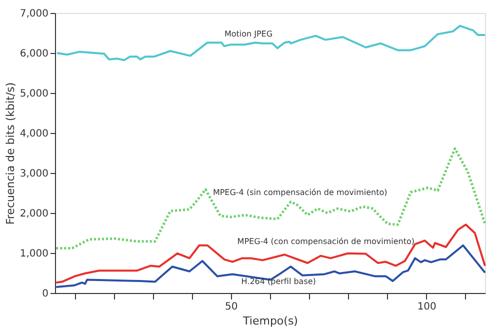 The width and height of the screenshot is (493, 330). Describe the element at coordinates (34, 54) in the screenshot. I see `y-tick-label: 6,000` at that location.